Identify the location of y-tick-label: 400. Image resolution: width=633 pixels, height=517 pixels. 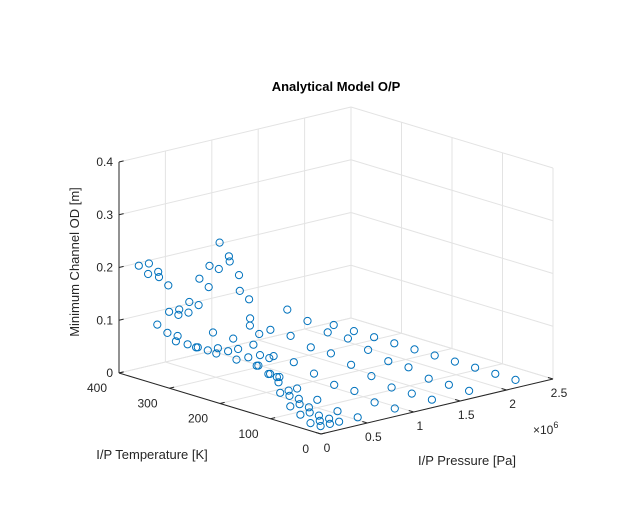
(97, 388).